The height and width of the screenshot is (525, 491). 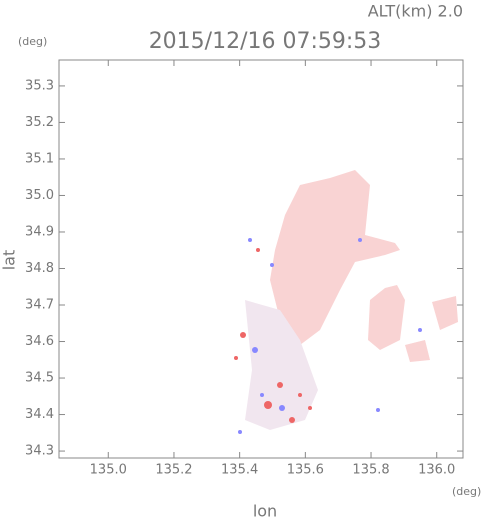 What do you see at coordinates (39, 268) in the screenshot?
I see `y-tick-label: 34.8` at bounding box center [39, 268].